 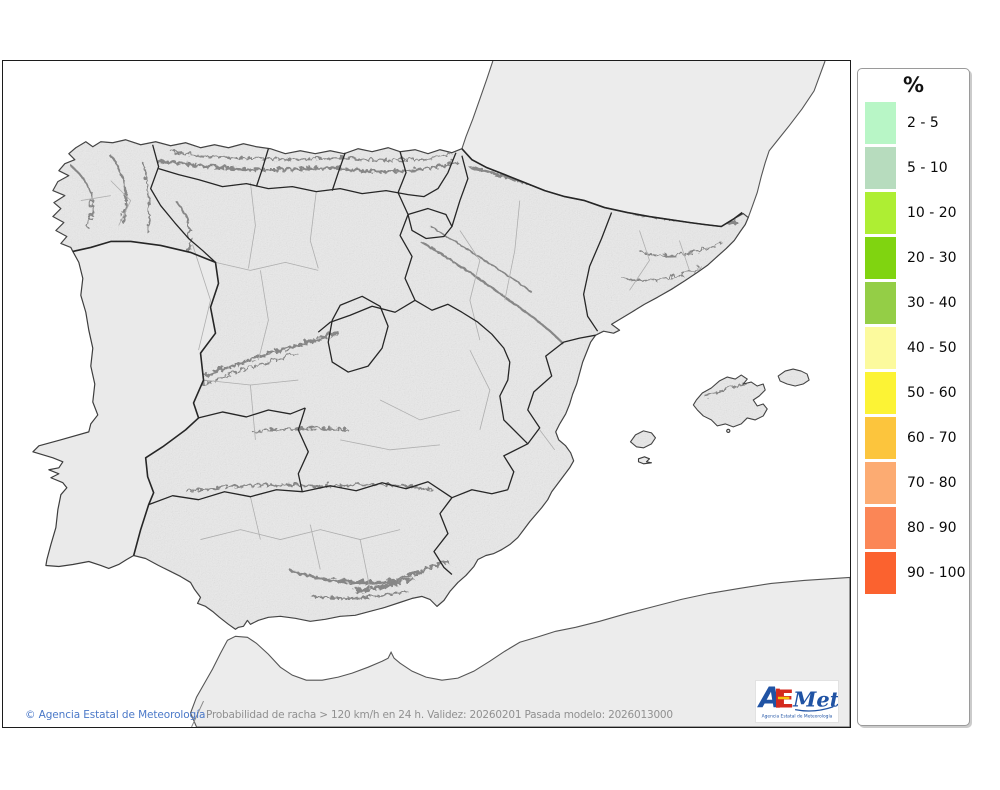 I want to click on legend-entry: 70 - 80, so click(x=913, y=482).